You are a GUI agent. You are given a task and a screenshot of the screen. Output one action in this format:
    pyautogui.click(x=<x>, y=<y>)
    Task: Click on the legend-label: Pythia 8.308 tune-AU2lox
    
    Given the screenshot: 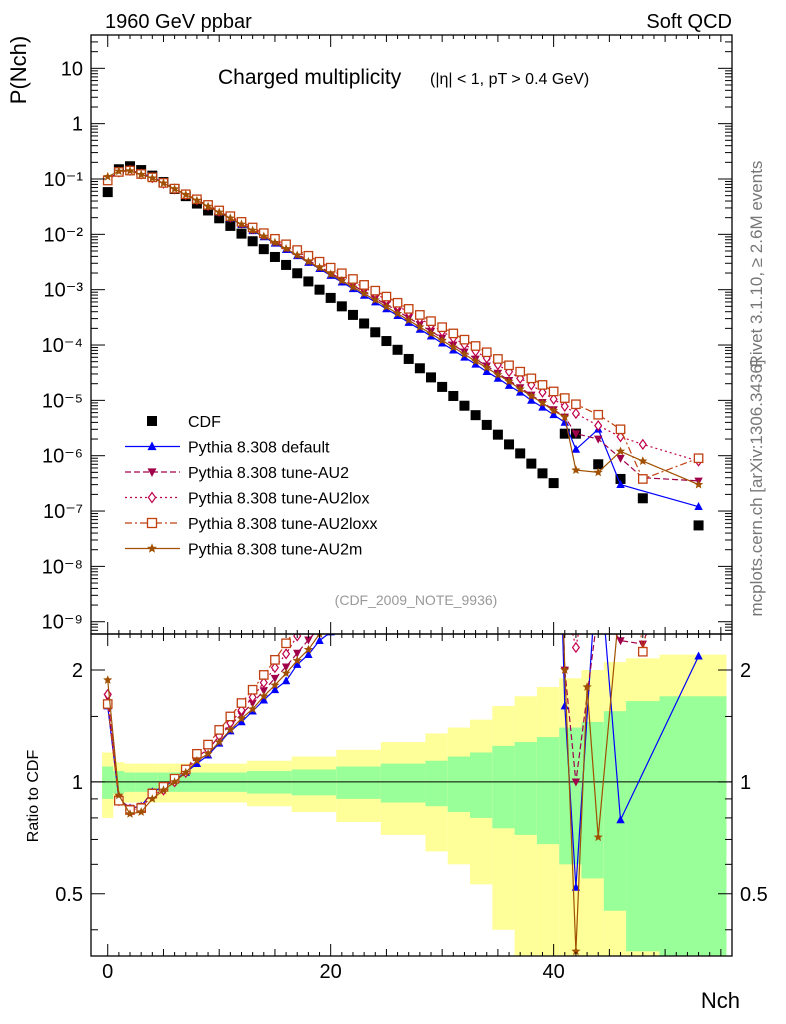 What is the action you would take?
    pyautogui.click(x=278, y=499)
    